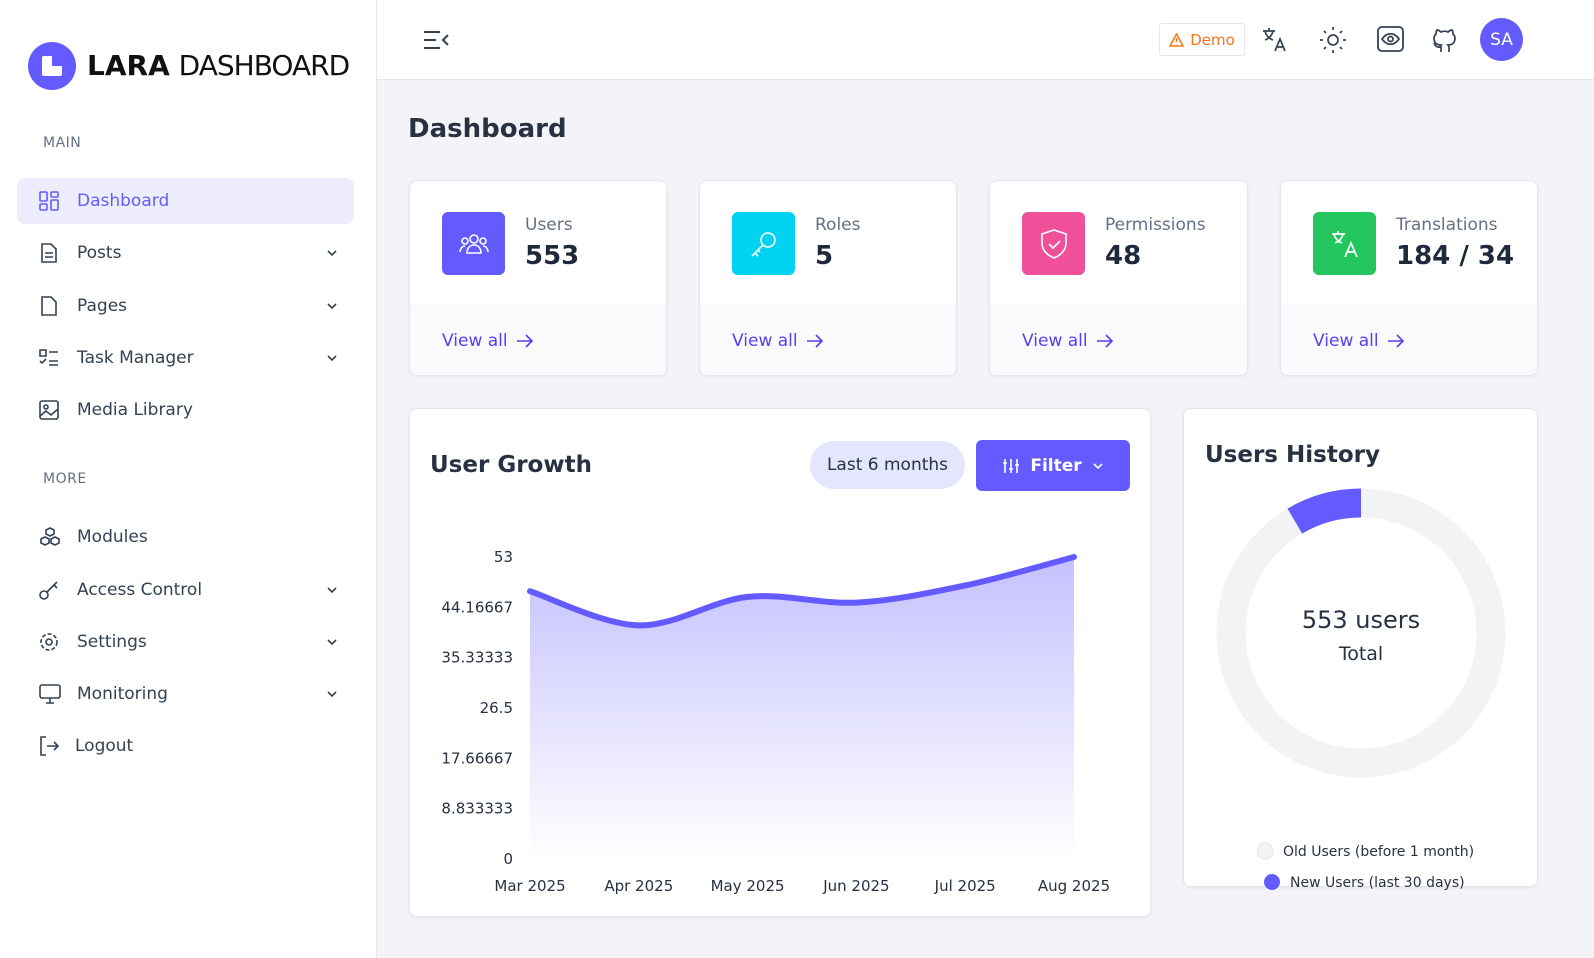 Image resolution: width=1594 pixels, height=958 pixels. Describe the element at coordinates (185, 306) in the screenshot. I see `nav-item: Pages` at that location.